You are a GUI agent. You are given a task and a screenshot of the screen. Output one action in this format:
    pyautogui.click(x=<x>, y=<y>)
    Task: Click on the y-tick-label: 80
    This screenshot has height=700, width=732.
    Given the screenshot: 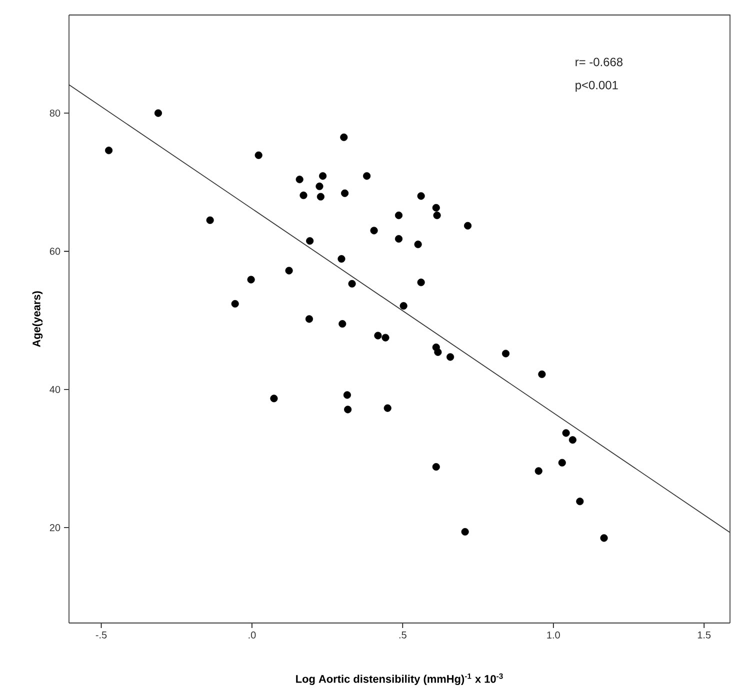 What is the action you would take?
    pyautogui.click(x=55, y=113)
    